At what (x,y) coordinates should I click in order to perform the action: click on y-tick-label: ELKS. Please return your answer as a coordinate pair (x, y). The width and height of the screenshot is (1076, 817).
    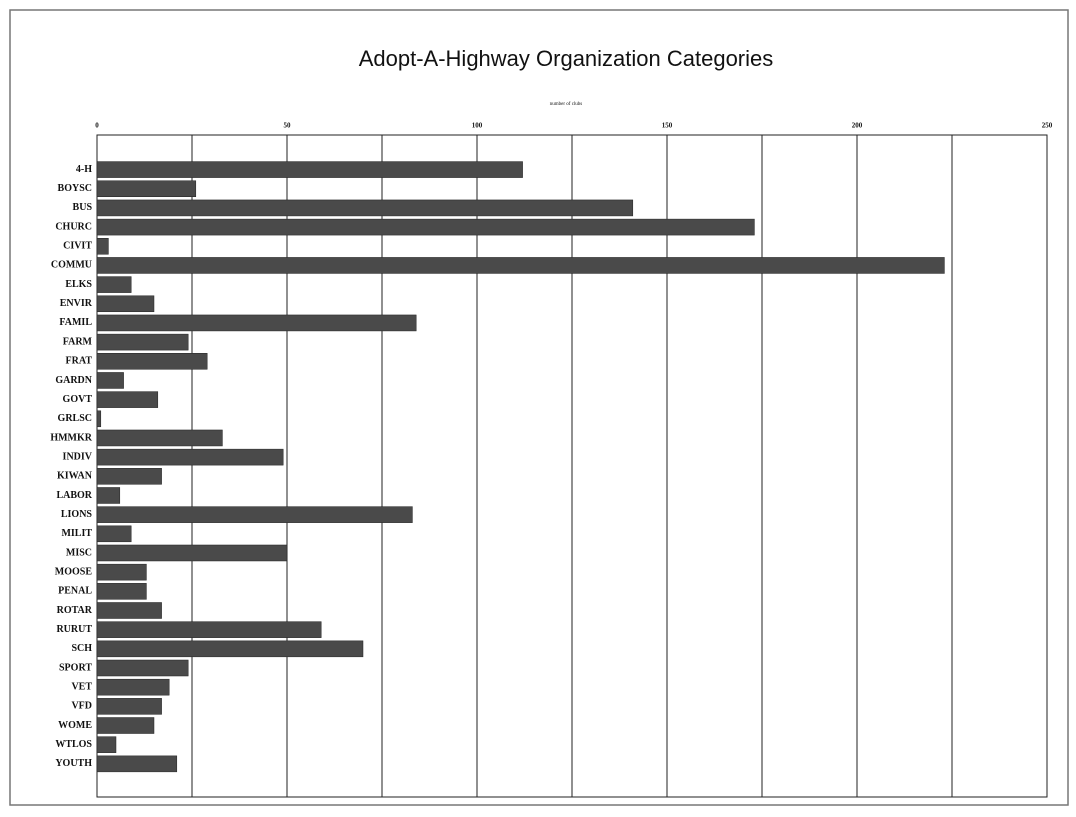
    Looking at the image, I should click on (78, 284).